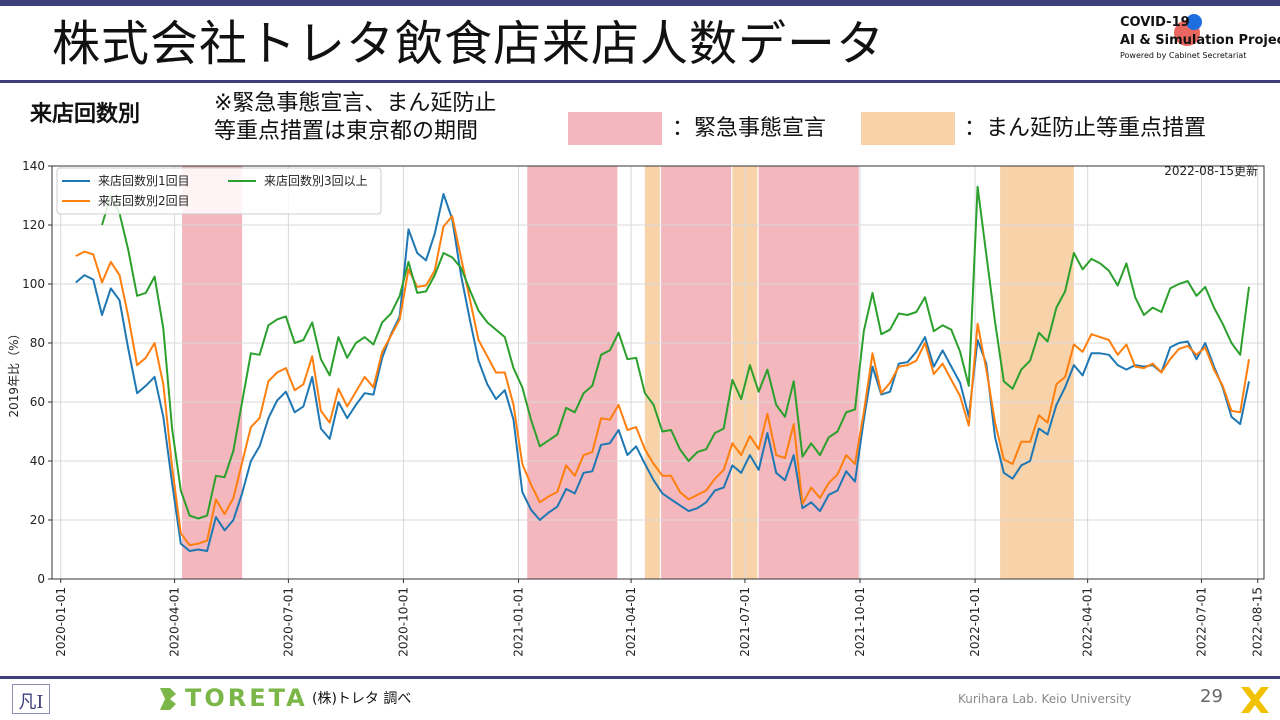 Image resolution: width=1280 pixels, height=720 pixels. What do you see at coordinates (631, 622) in the screenshot?
I see `x-tick-label: 2021-04-01` at bounding box center [631, 622].